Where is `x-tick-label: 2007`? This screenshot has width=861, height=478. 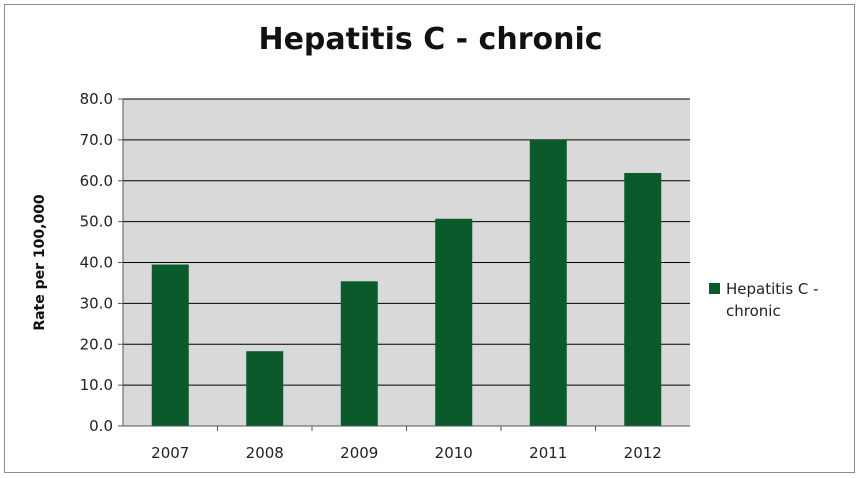
x-tick-label: 2007 is located at coordinates (170, 453).